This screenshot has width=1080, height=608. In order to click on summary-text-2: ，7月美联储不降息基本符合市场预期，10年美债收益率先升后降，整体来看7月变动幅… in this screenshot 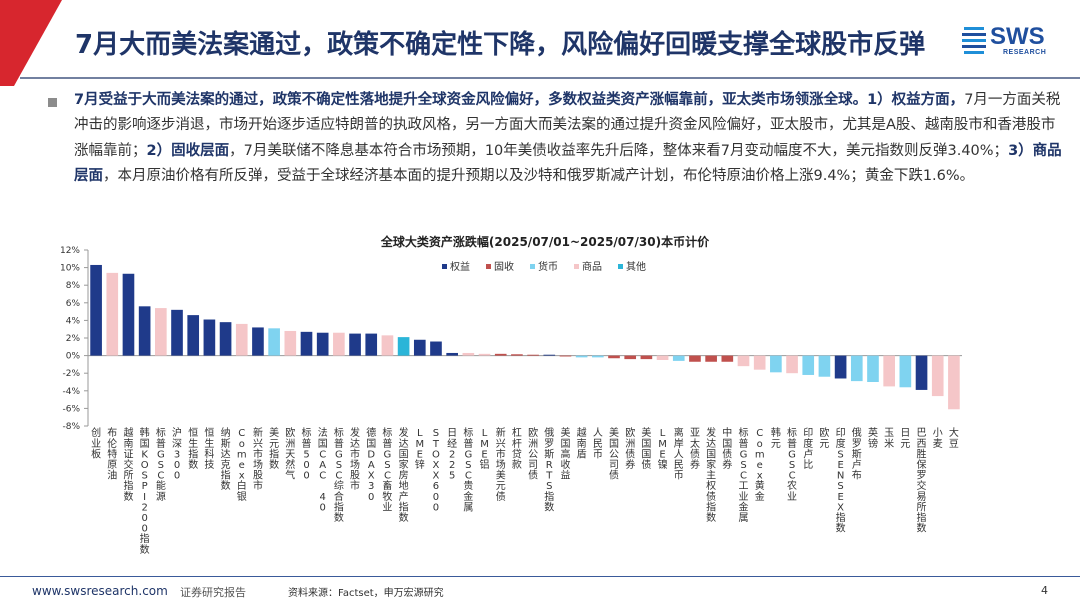, I will do `click(619, 150)`.